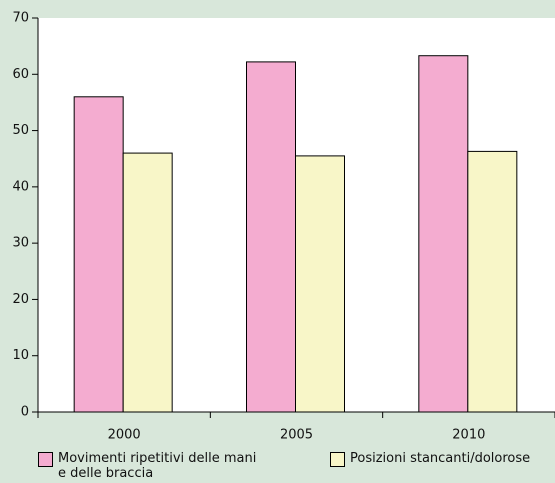 Image resolution: width=555 pixels, height=483 pixels. What do you see at coordinates (20, 18) in the screenshot?
I see `y-tick-label: 70` at bounding box center [20, 18].